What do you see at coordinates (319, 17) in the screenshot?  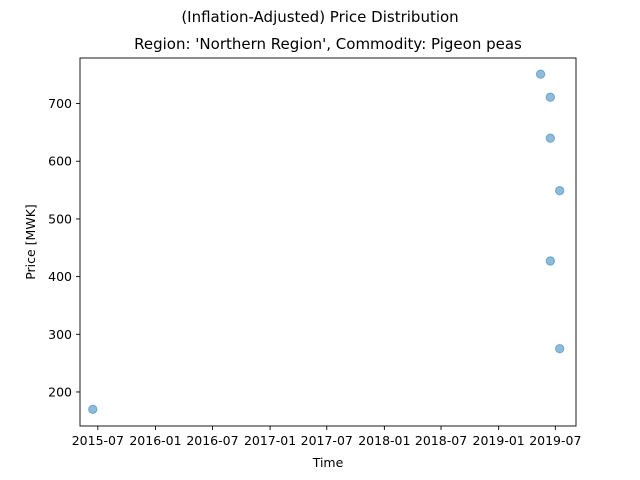 I see `chart-suptitle: (Inflation-Adjusted) Price Distribution` at bounding box center [319, 17].